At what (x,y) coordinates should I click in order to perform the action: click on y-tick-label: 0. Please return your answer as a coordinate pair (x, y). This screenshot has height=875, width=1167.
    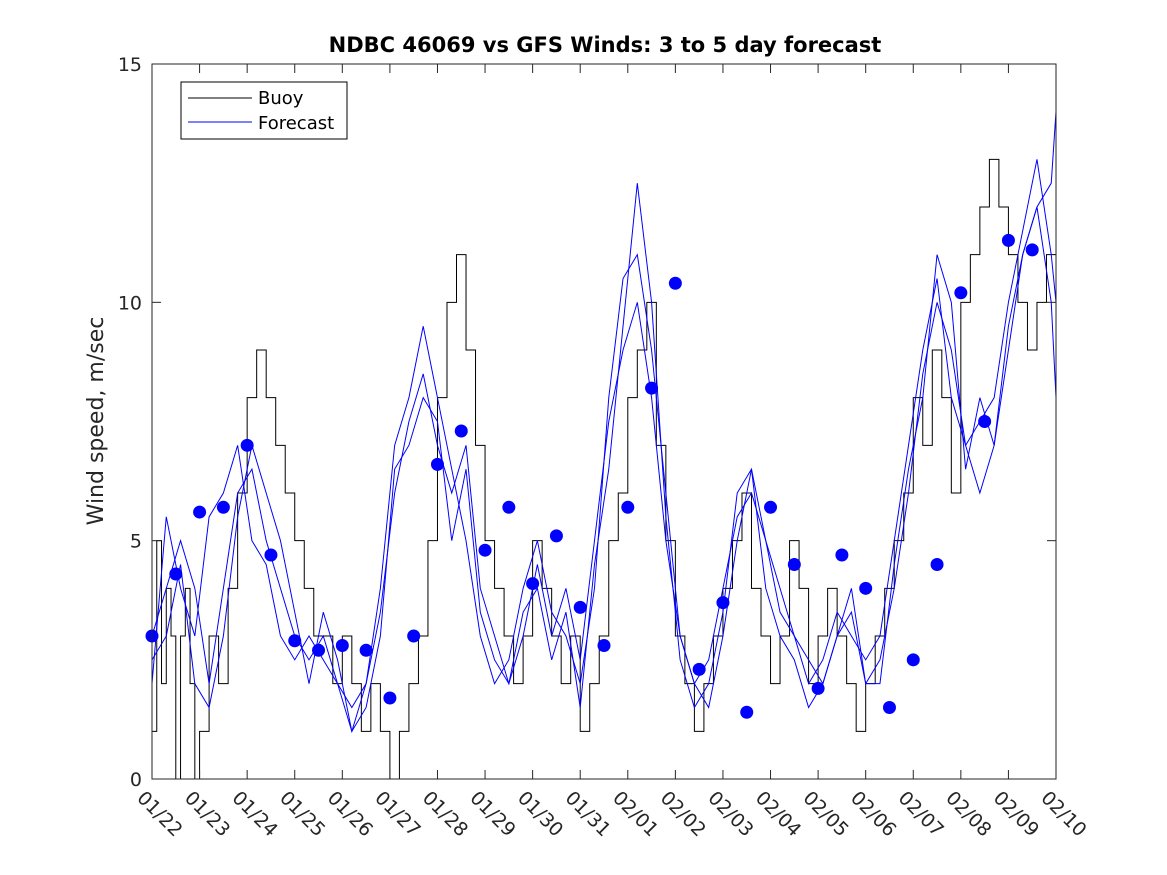
    Looking at the image, I should click on (136, 780).